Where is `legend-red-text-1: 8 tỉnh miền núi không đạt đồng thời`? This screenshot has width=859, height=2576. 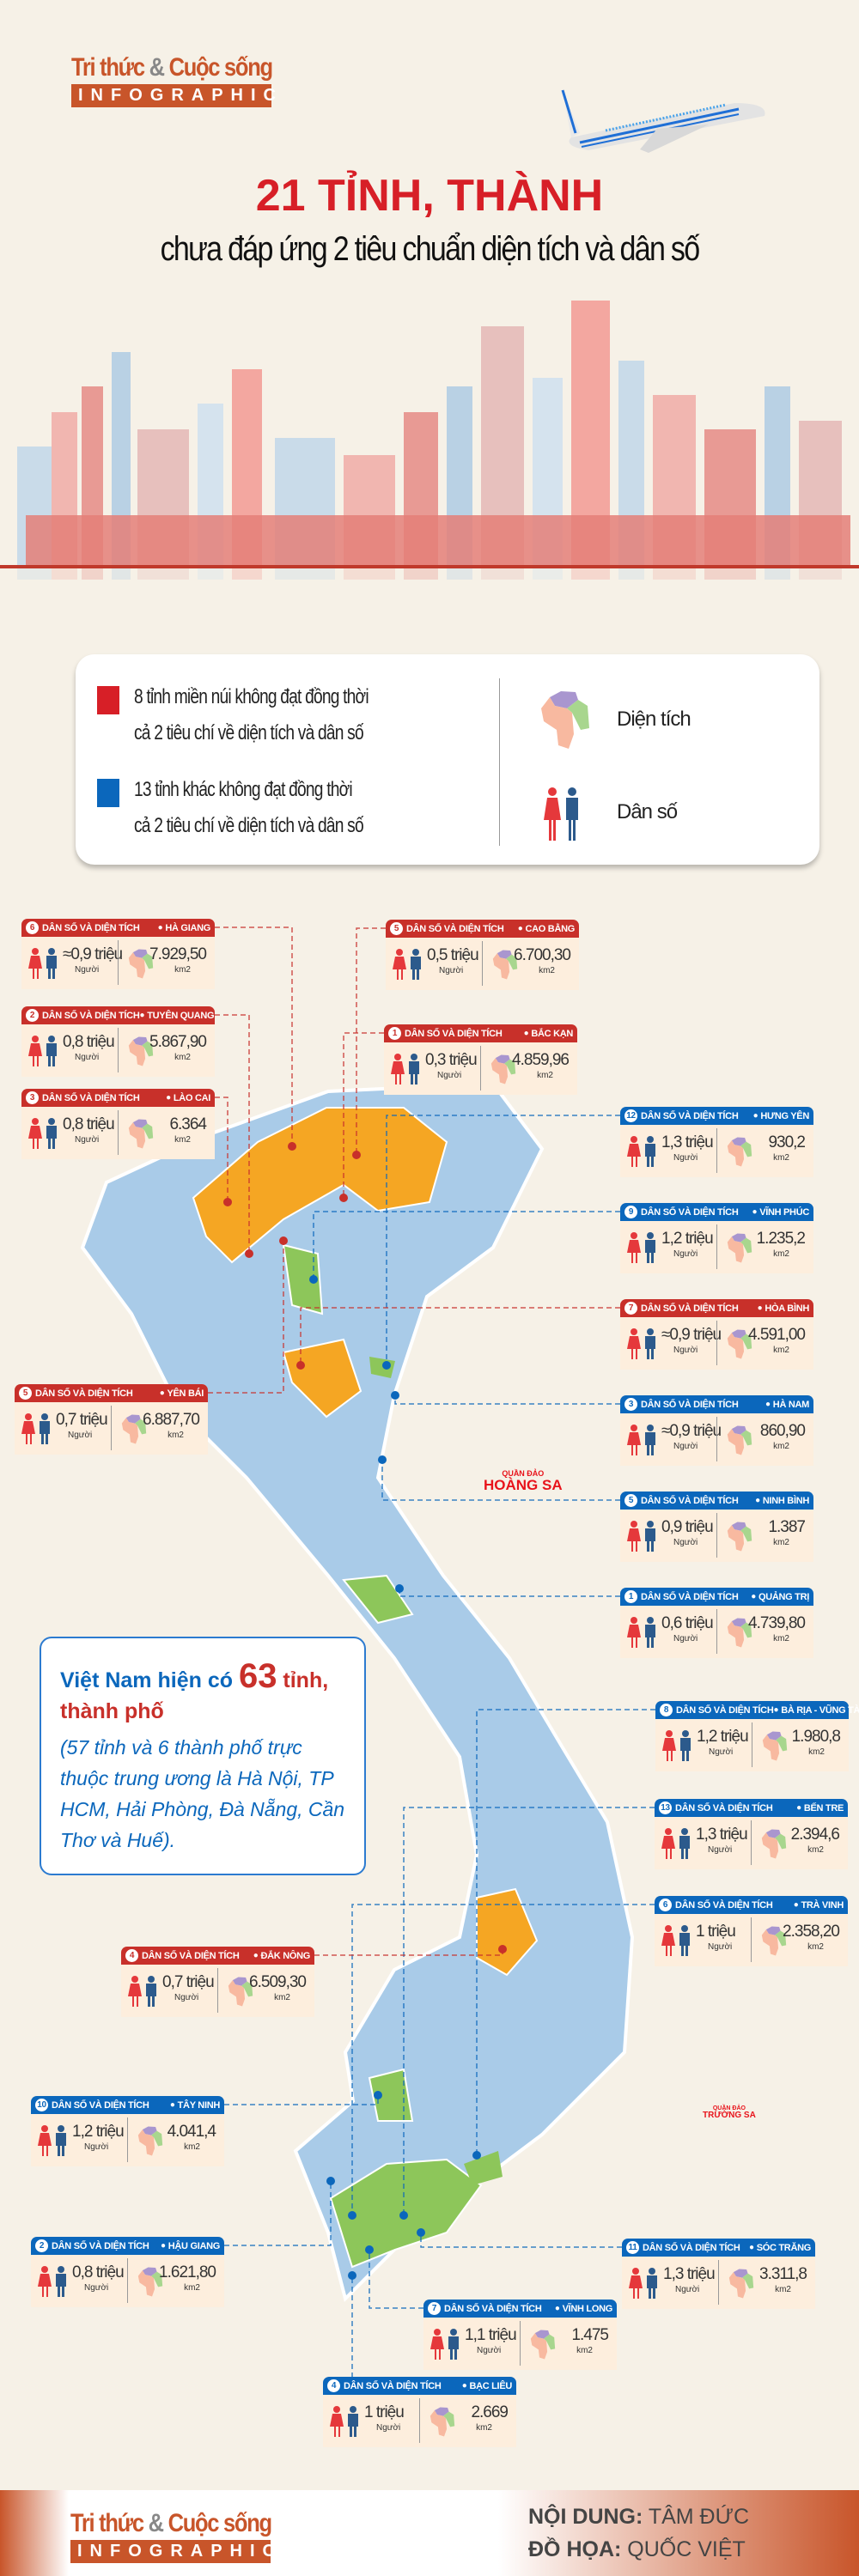 legend-red-text-1: 8 tỉnh miền núi không đạt đồng thời is located at coordinates (252, 696).